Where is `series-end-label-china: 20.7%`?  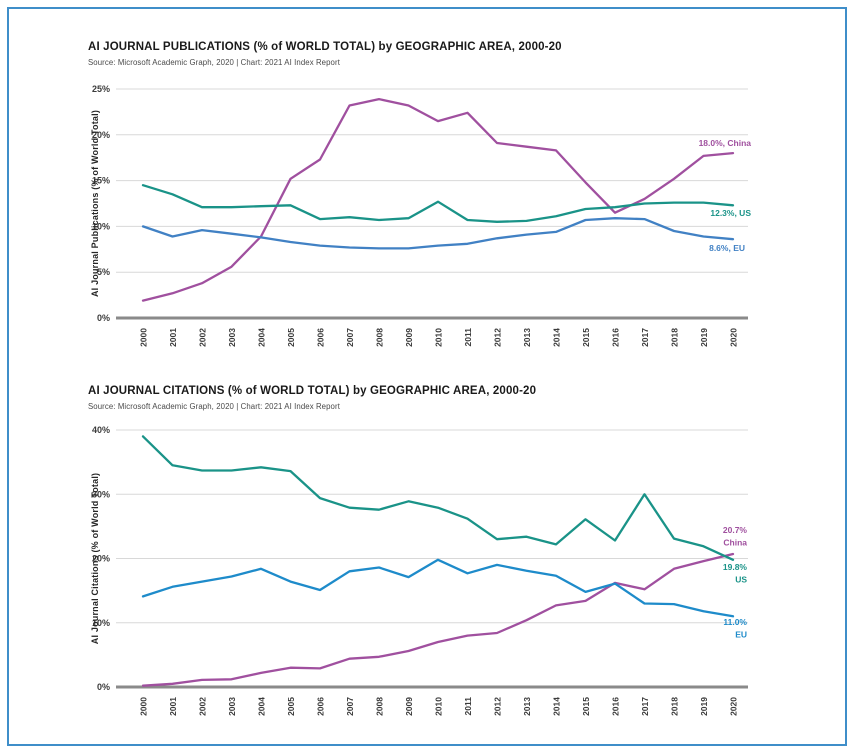
series-end-label-china: 20.7% is located at coordinates (735, 530).